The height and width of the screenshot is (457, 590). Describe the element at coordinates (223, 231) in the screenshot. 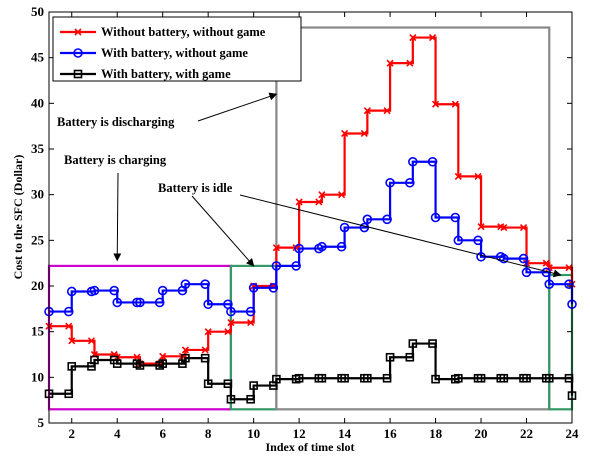

I see `arrow-idle-left` at that location.